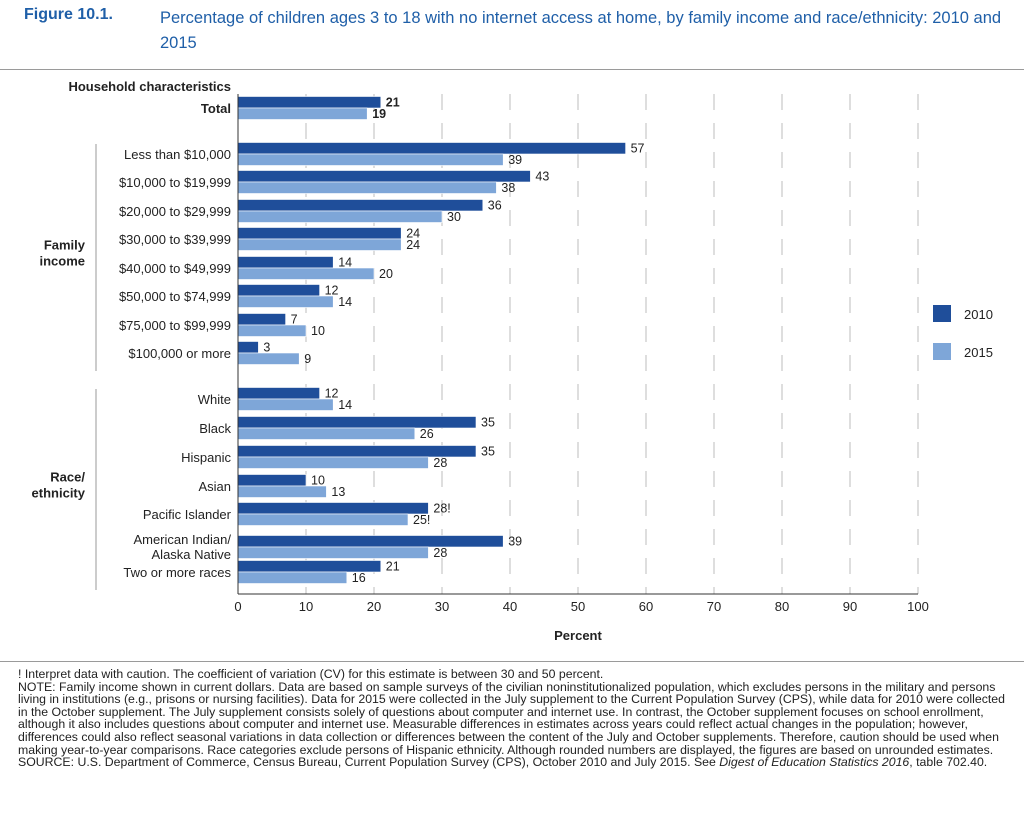 This screenshot has width=1024, height=814. What do you see at coordinates (177, 154) in the screenshot?
I see `category-label: Less than $10,000` at bounding box center [177, 154].